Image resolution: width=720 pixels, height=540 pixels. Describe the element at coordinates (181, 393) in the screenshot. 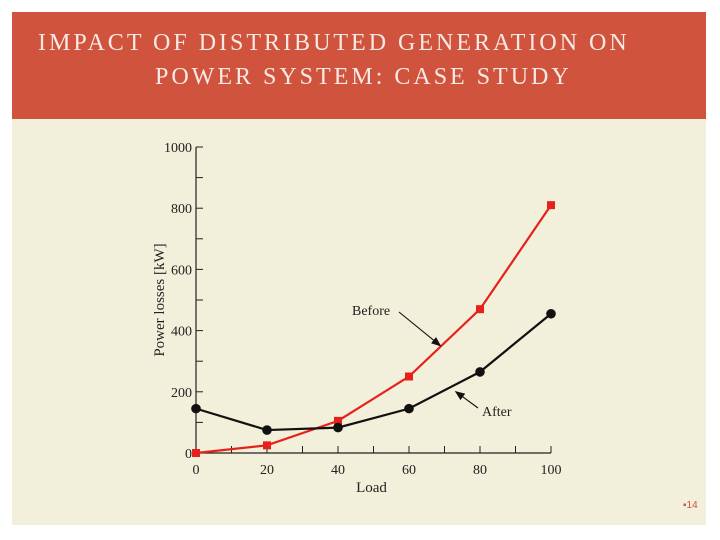

I see `y-tick-label: 200` at that location.